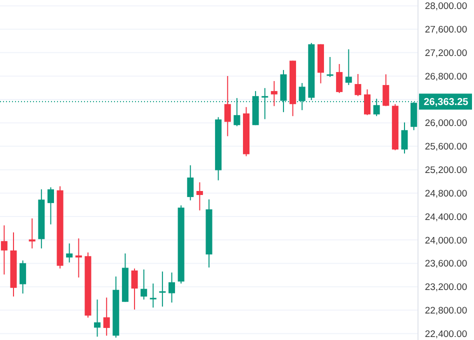  Describe the element at coordinates (446, 264) in the screenshot. I see `y-tick-label: 23,600.00` at that location.